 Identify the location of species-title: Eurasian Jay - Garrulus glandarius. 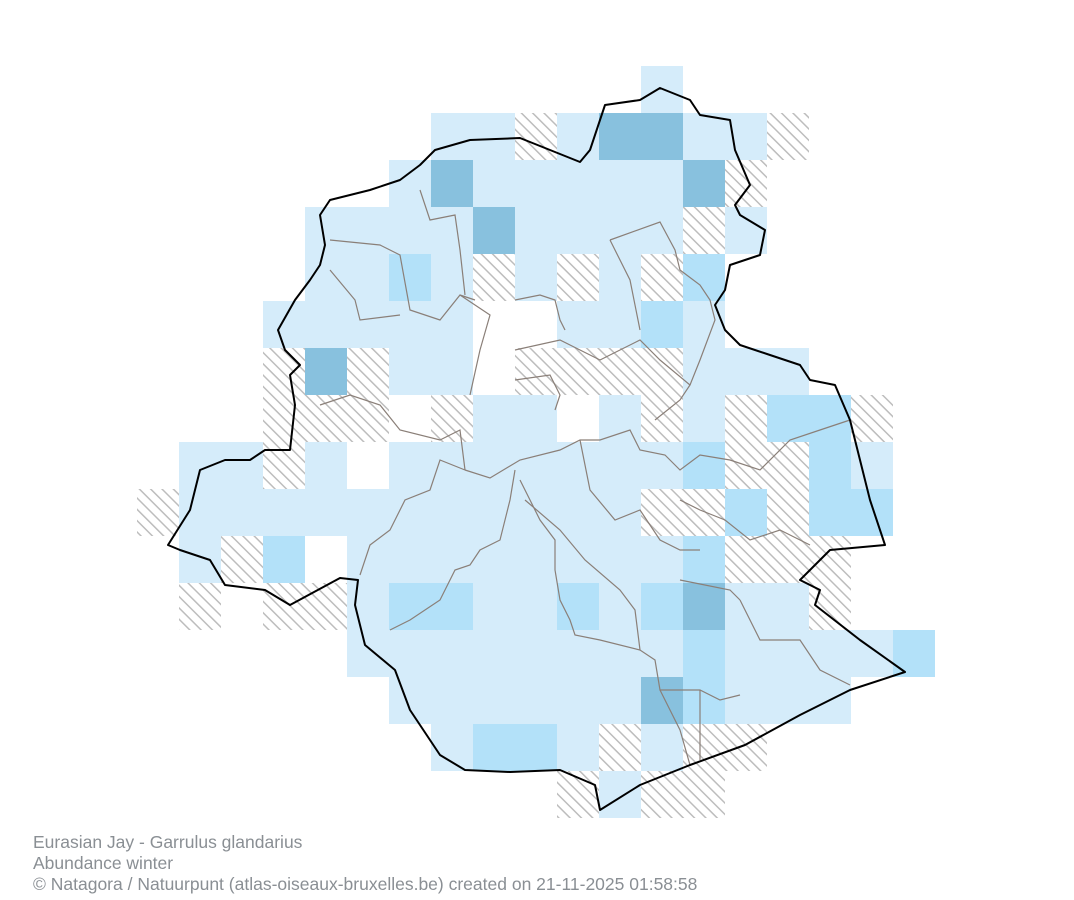
(168, 842).